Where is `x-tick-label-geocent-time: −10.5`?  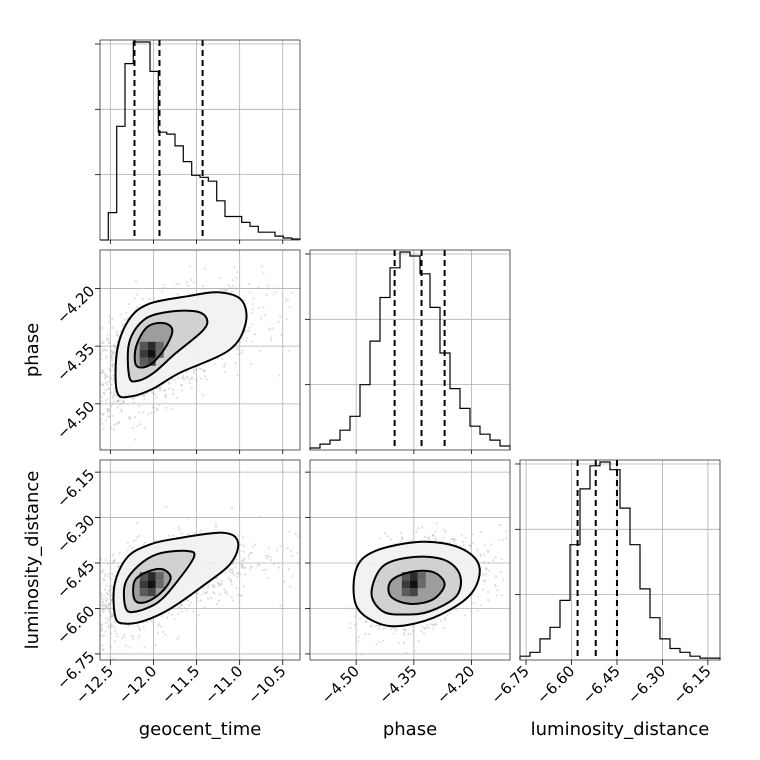 x-tick-label-geocent-time: −10.5 is located at coordinates (266, 684).